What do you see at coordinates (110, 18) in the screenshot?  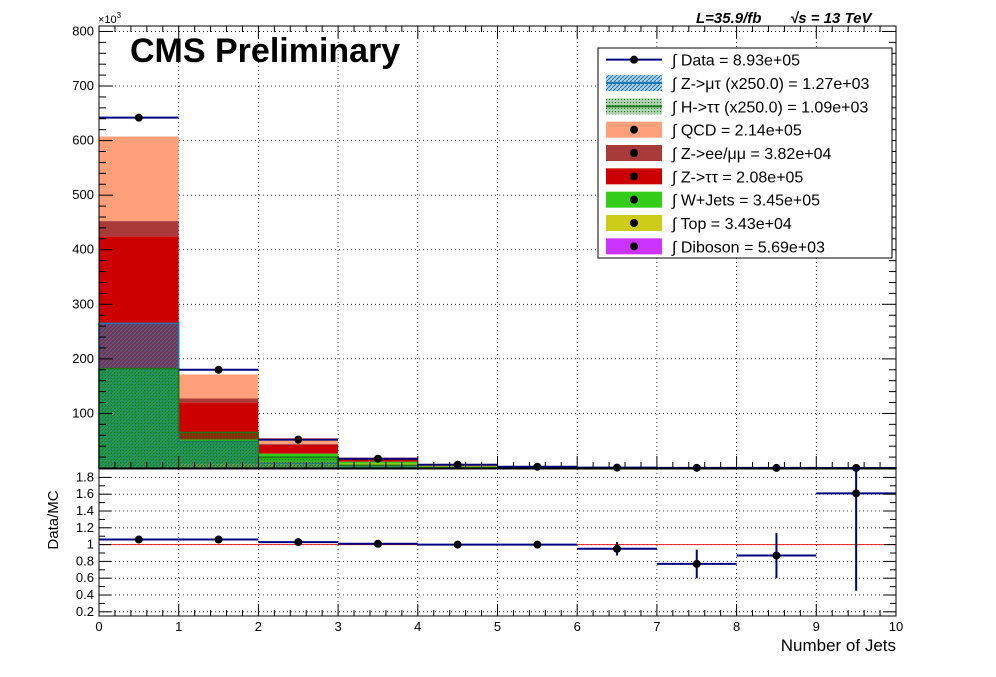 I see `y-exponent: ×10³` at bounding box center [110, 18].